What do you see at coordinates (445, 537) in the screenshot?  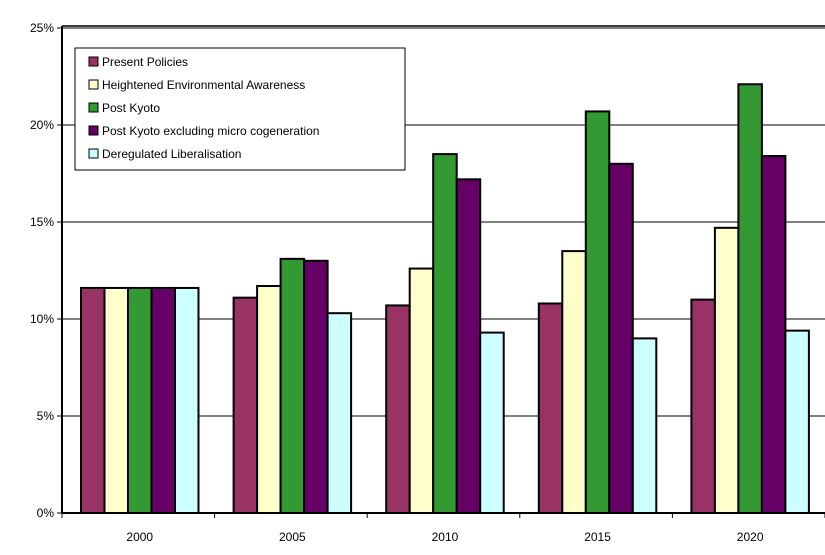 I see `x-tick-label: 2010` at bounding box center [445, 537].